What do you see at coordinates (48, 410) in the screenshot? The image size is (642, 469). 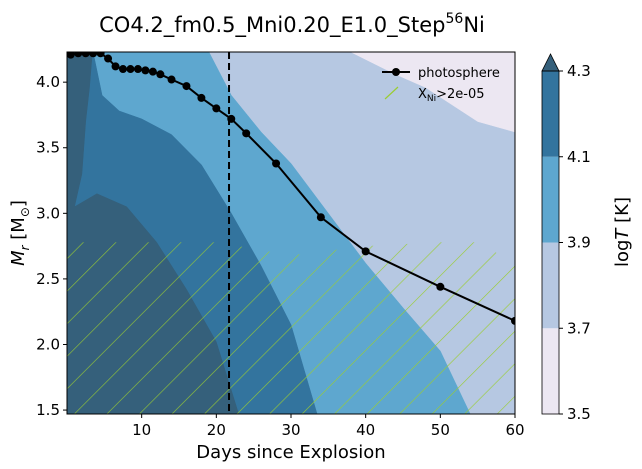 I see `y-tick-label-1.5: 1.5` at bounding box center [48, 410].